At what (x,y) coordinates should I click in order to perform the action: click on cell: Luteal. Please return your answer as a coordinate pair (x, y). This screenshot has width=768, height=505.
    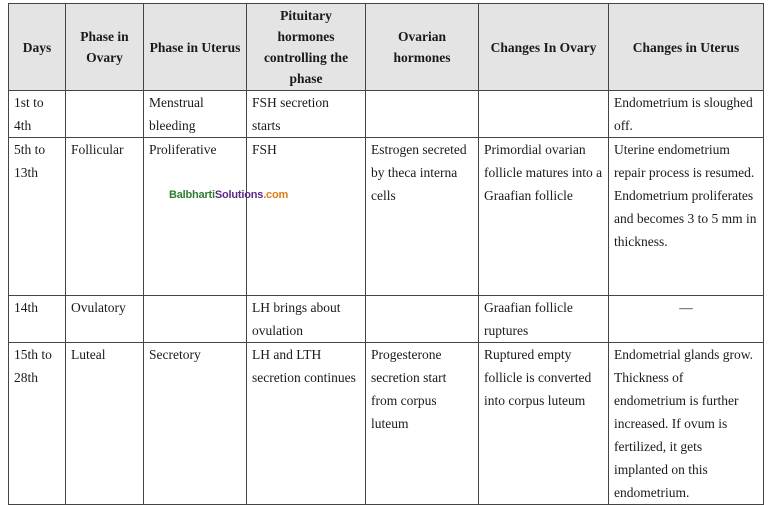
    Looking at the image, I should click on (104, 423).